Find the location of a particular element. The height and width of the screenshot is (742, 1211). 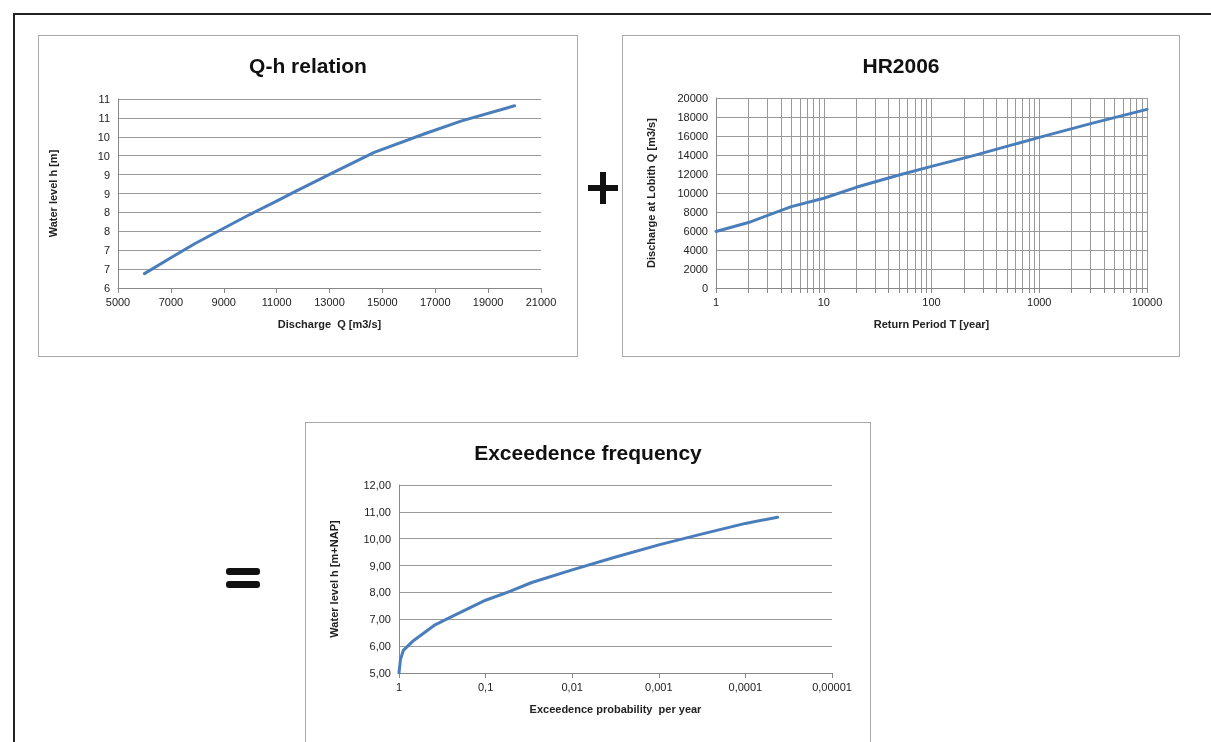

y-tick-label: 6 is located at coordinates (106, 288).